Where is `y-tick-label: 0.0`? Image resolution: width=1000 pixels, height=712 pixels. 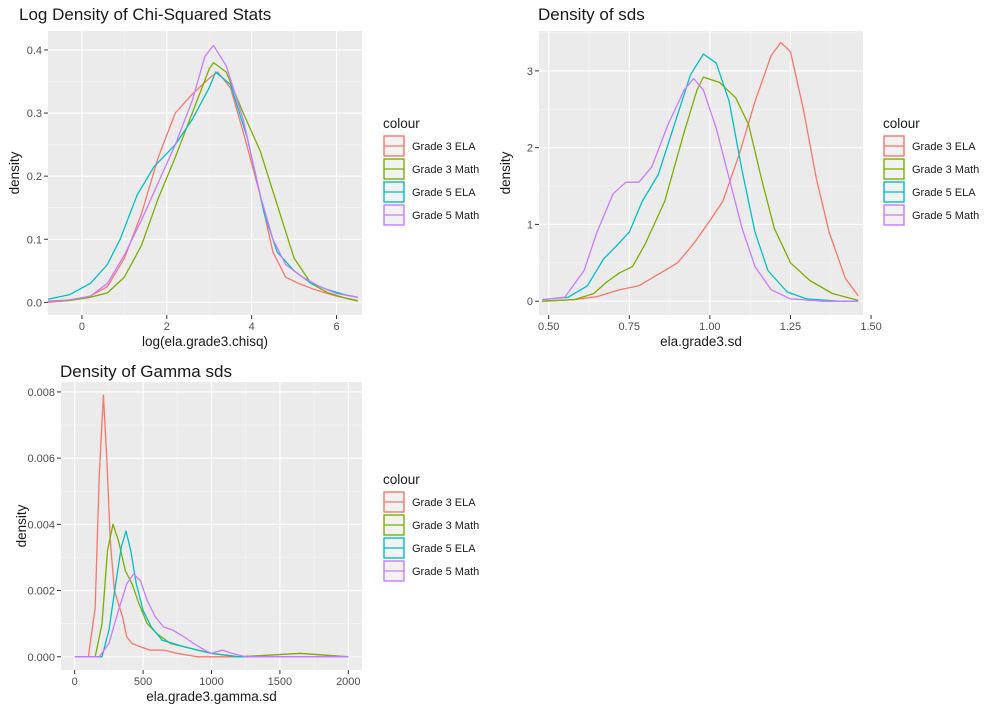
y-tick-label: 0.0 is located at coordinates (34, 303).